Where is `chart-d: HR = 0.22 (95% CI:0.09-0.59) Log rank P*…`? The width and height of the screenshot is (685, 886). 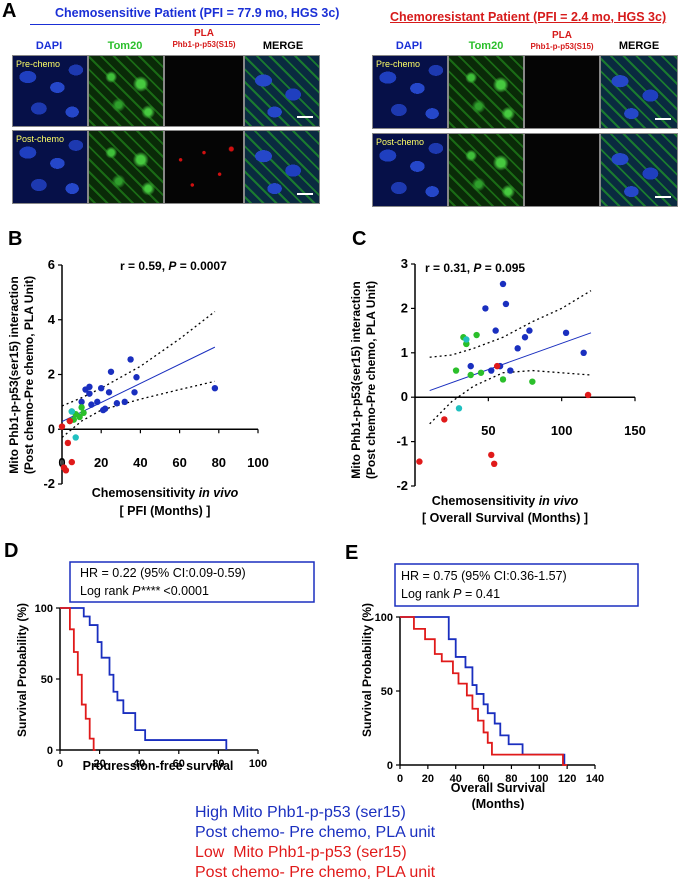
chart-d: HR = 0.22 (95% CI:0.09-0.59) Log rank P*… is located at coordinates (165, 665).